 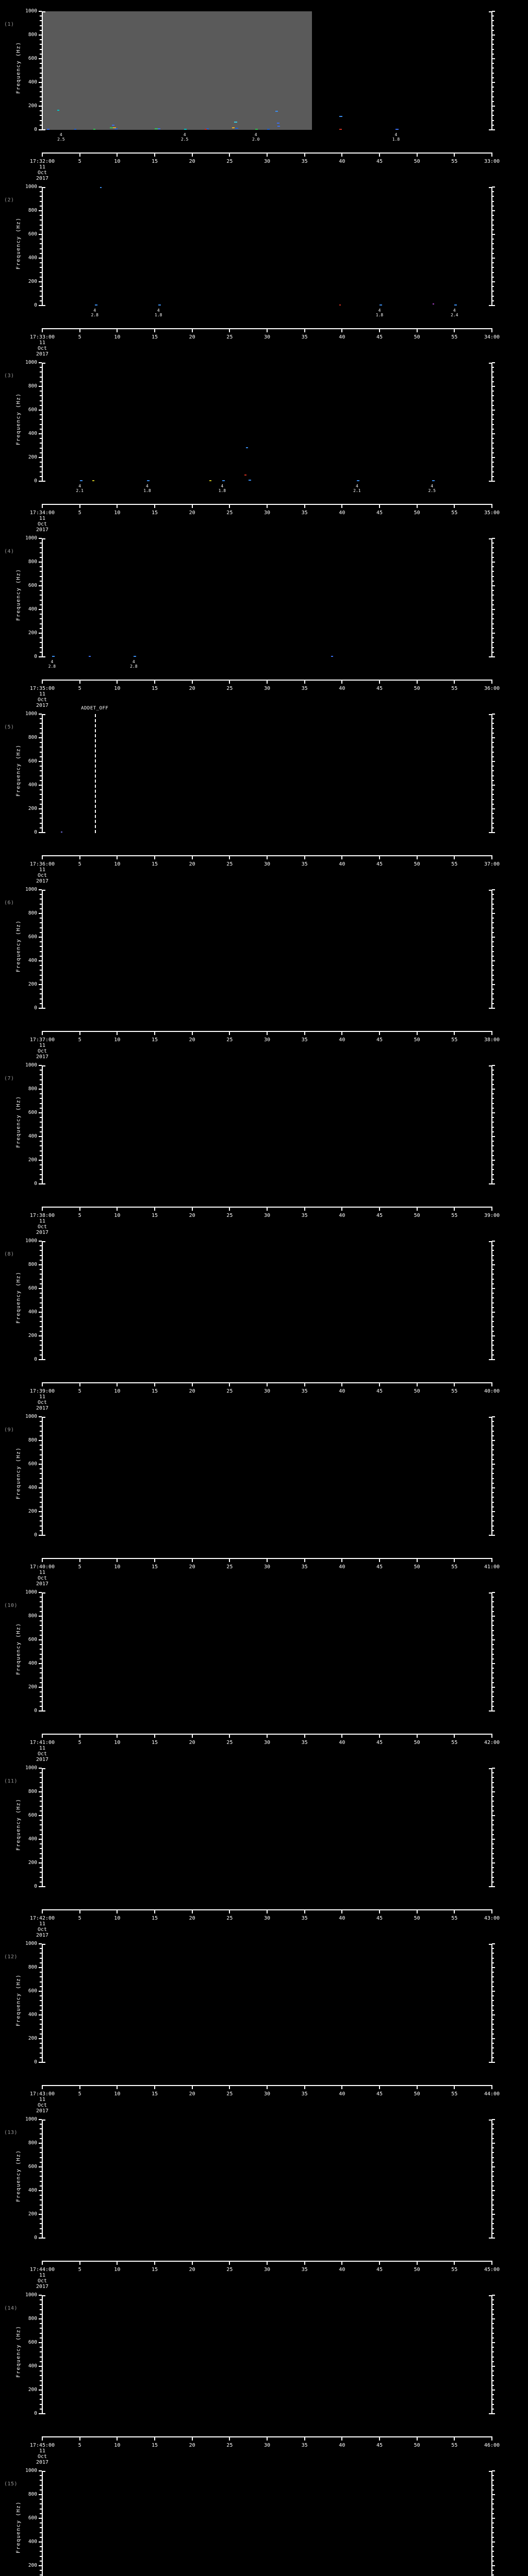 I want to click on x-tick-label: 15, so click(x=154, y=688).